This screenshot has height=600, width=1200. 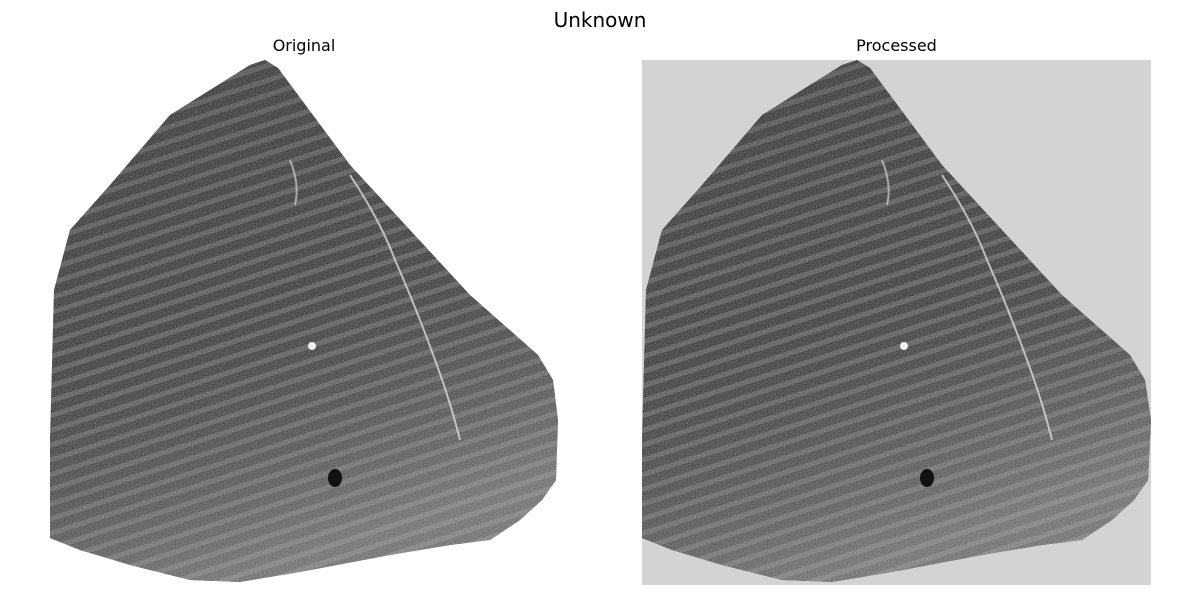 I want to click on figure-title: Unknown, so click(x=600, y=20).